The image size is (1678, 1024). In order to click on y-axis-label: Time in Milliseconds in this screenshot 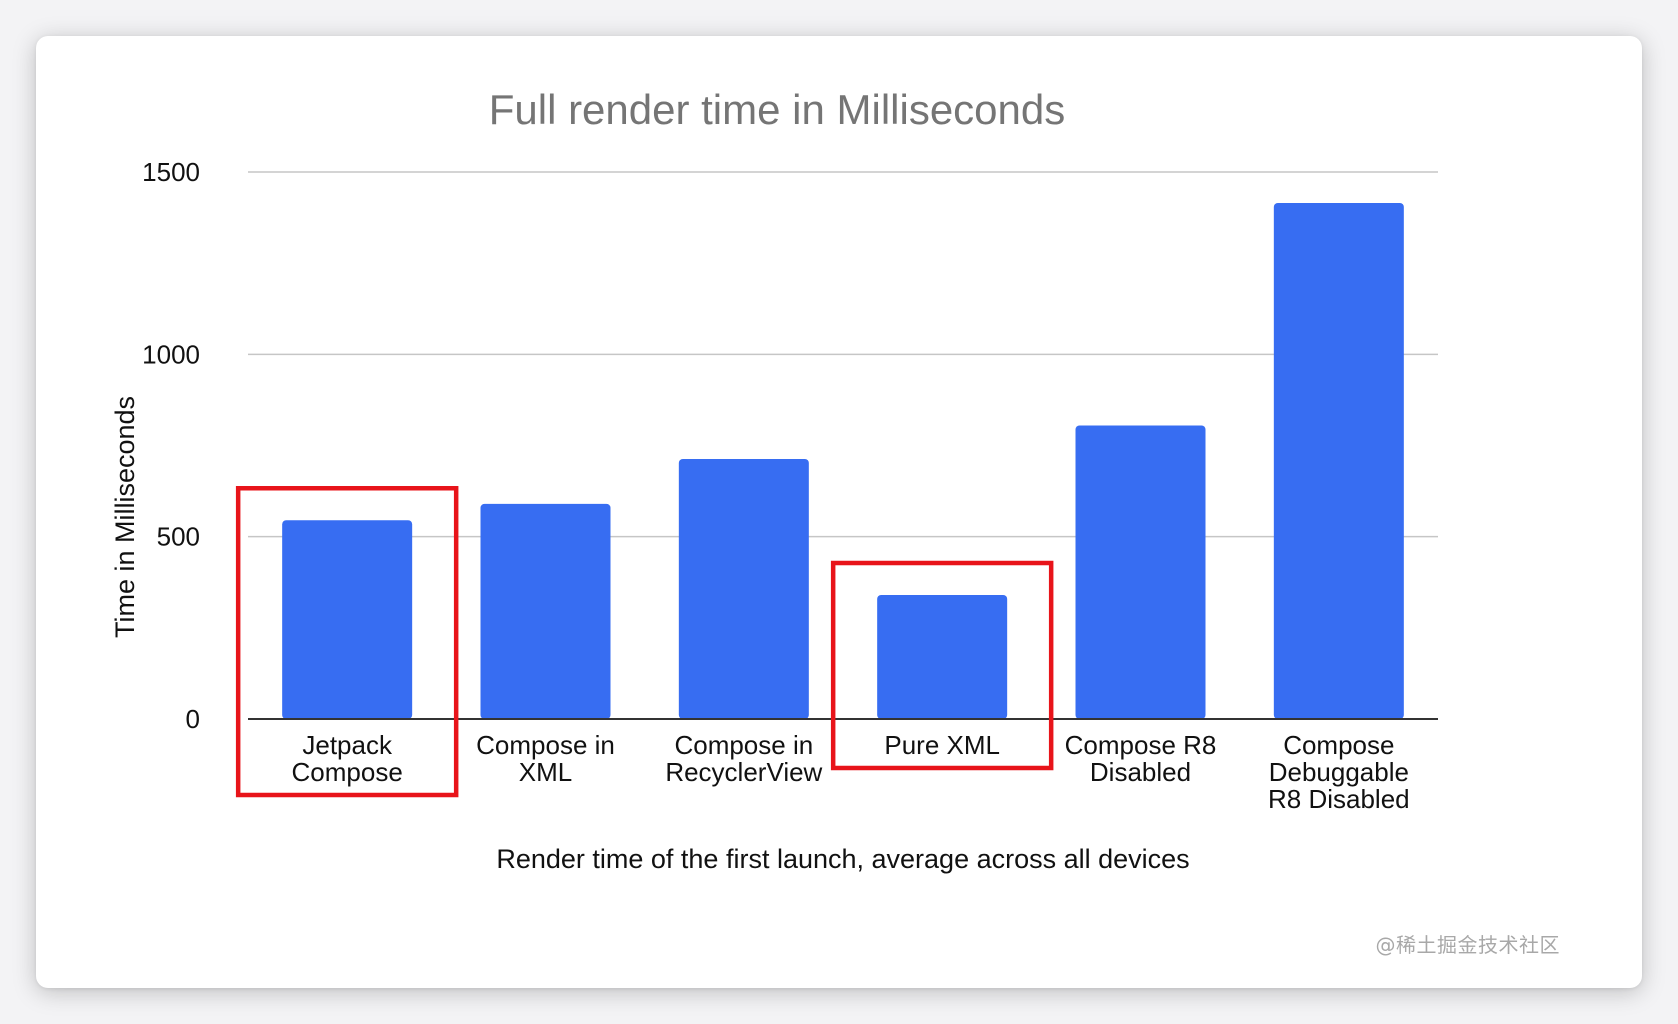, I will do `click(125, 517)`.